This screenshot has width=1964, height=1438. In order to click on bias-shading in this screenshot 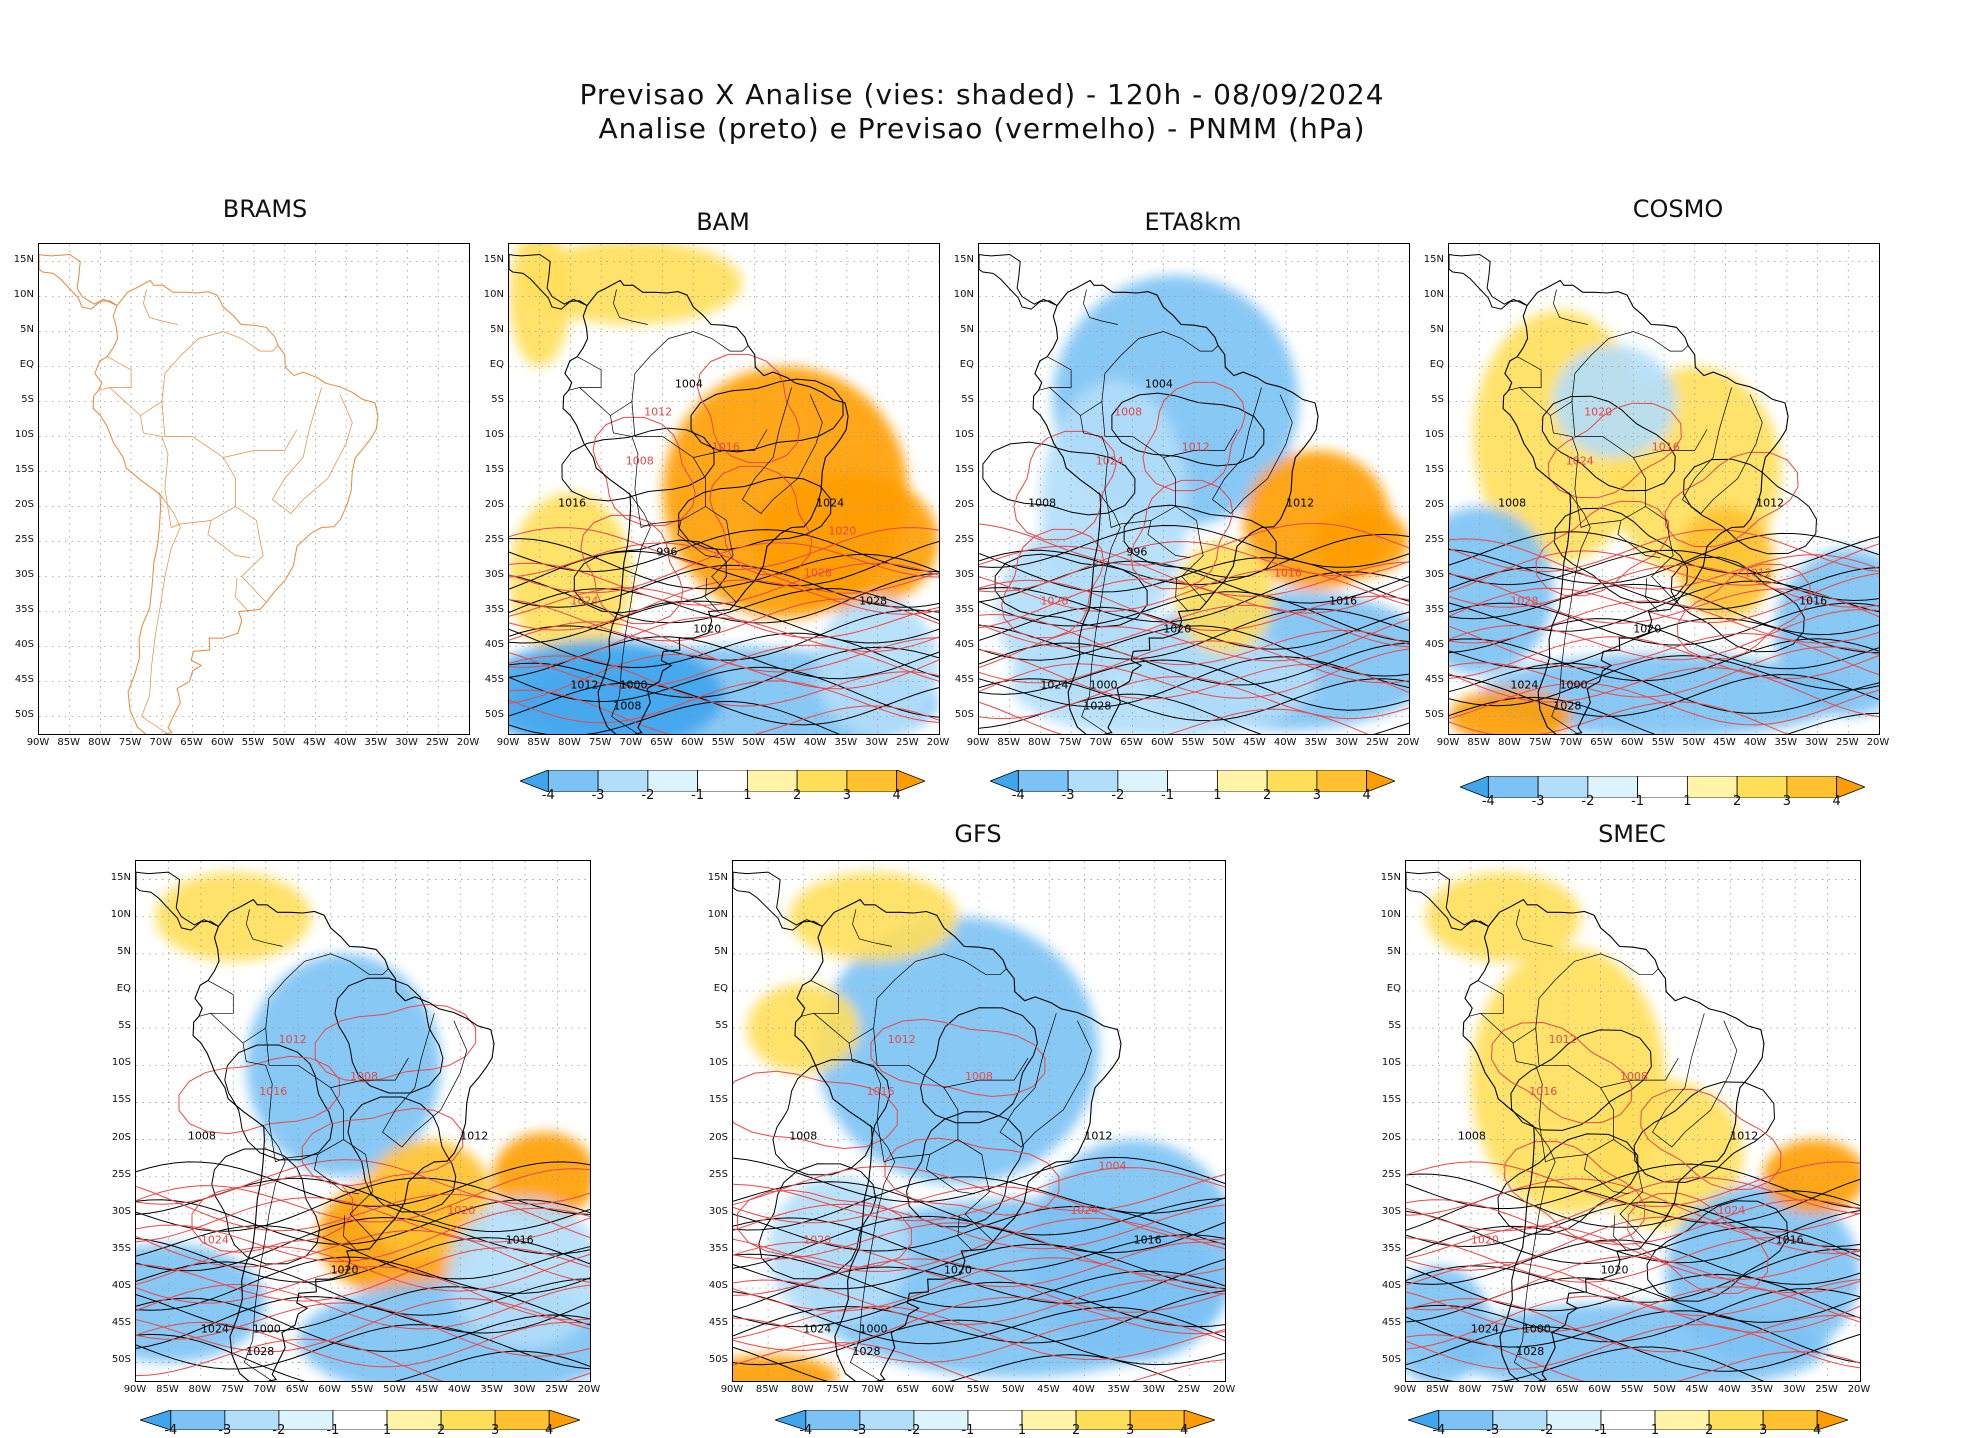, I will do `click(979, 1126)`.